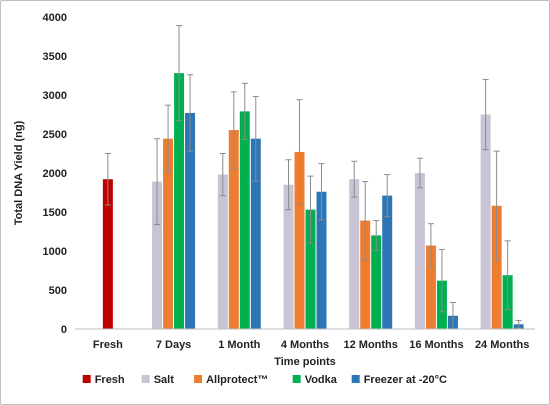 Image resolution: width=550 pixels, height=405 pixels. What do you see at coordinates (55, 135) in the screenshot?
I see `y-tick-label: 2500` at bounding box center [55, 135].